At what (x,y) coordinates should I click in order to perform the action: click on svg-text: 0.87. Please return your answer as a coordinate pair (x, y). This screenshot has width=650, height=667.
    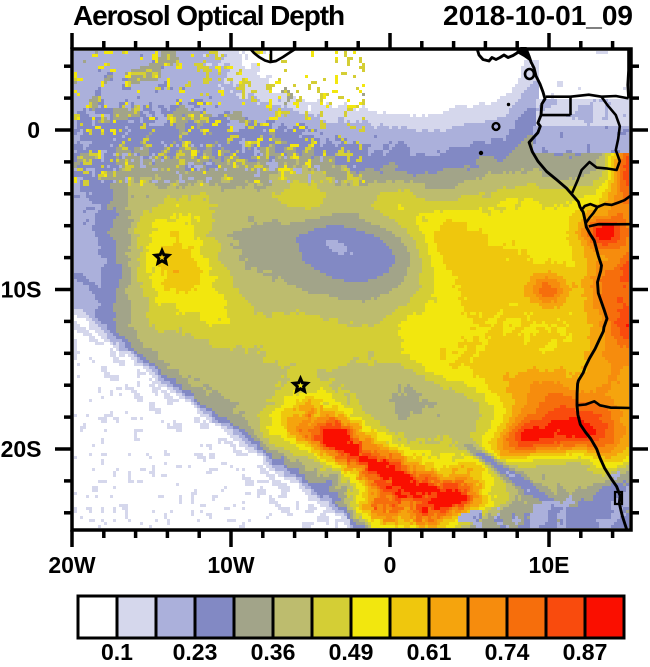
    Looking at the image, I should click on (585, 652).